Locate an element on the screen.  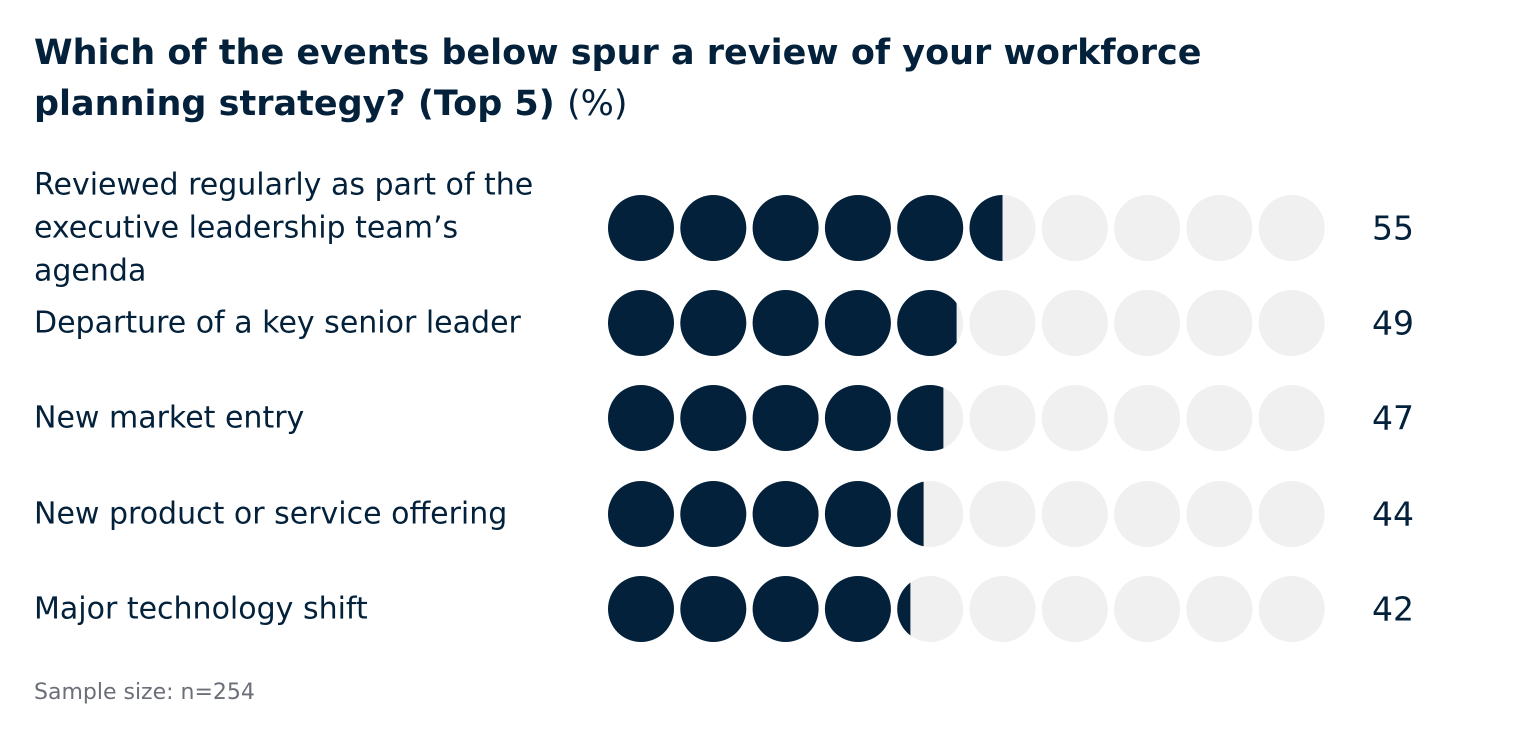
value-label: 44 is located at coordinates (1393, 514).